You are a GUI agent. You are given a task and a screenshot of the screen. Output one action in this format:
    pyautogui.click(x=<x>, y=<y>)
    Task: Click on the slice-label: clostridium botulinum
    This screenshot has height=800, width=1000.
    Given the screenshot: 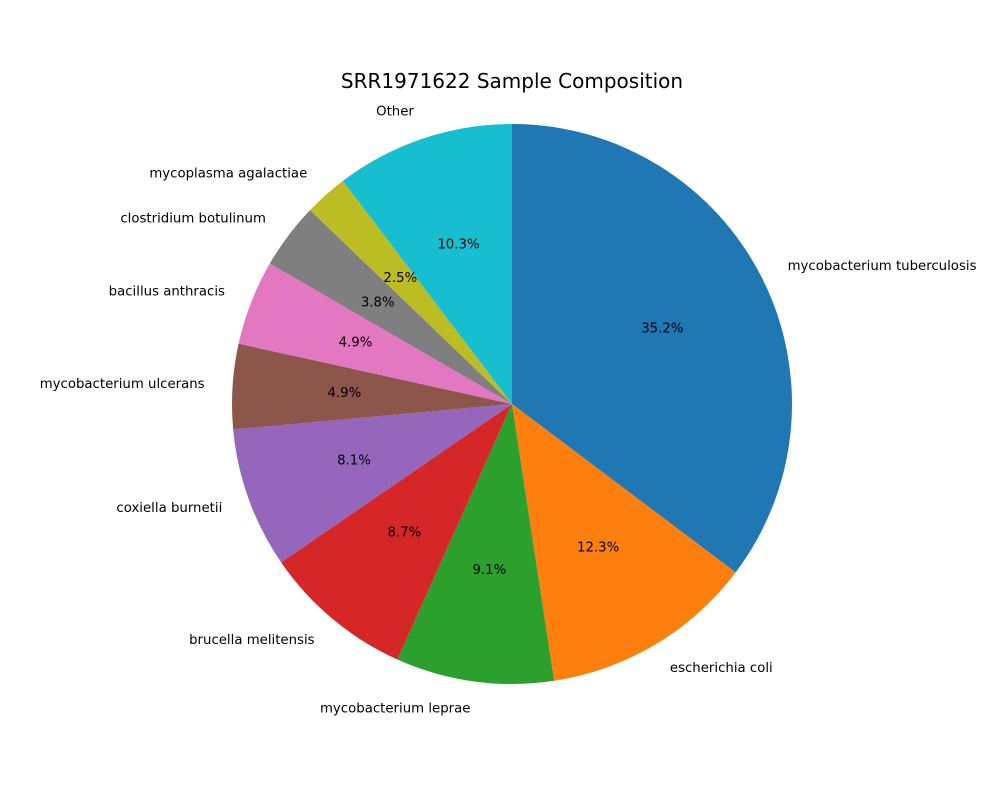 What is the action you would take?
    pyautogui.click(x=193, y=218)
    